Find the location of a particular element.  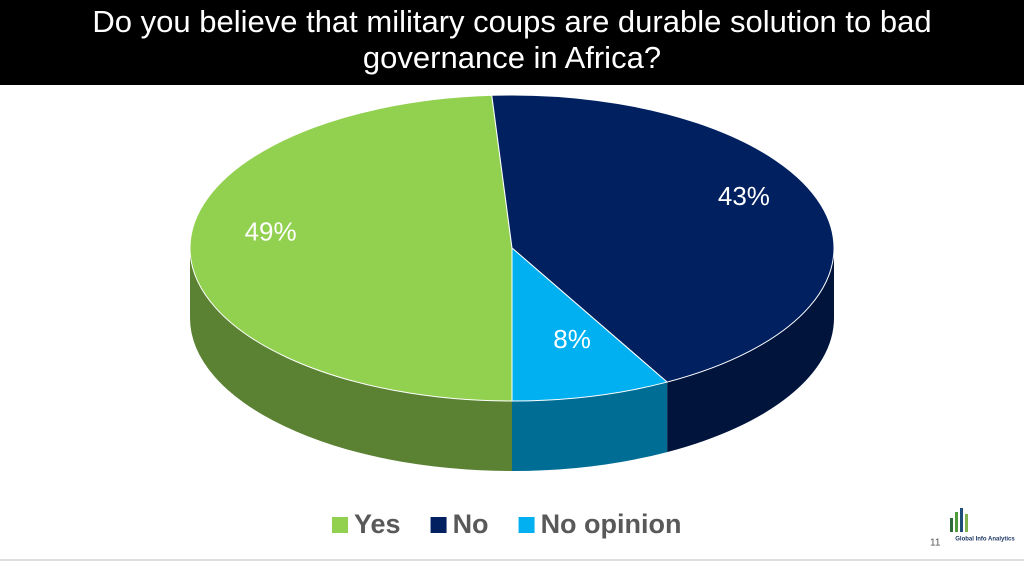

pie-slice is located at coordinates (590, 324).